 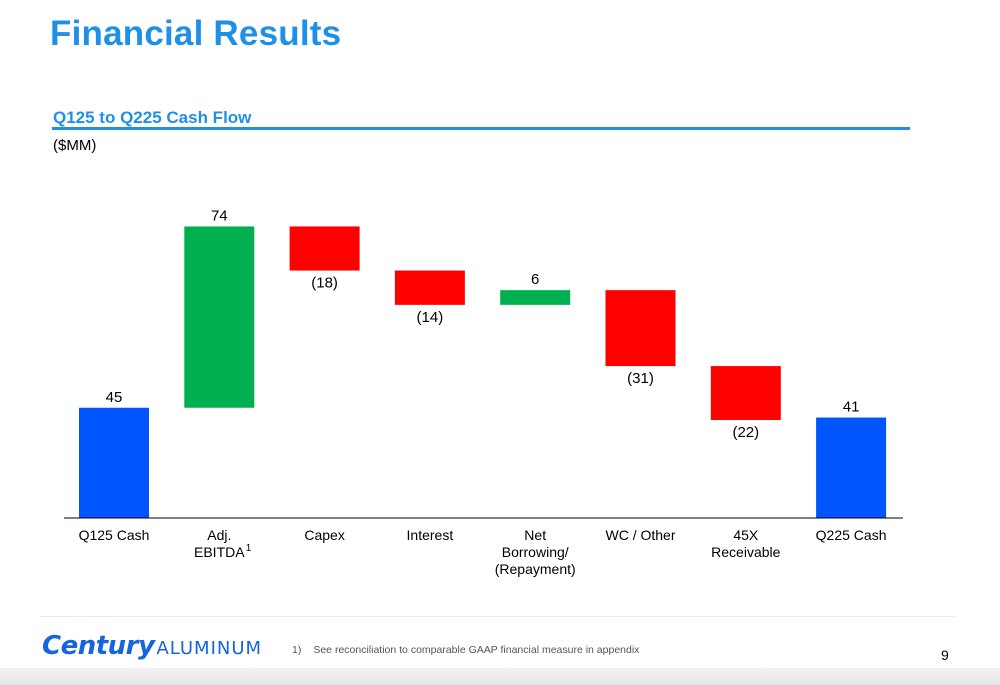 What do you see at coordinates (196, 33) in the screenshot?
I see `page-title: Financial Results` at bounding box center [196, 33].